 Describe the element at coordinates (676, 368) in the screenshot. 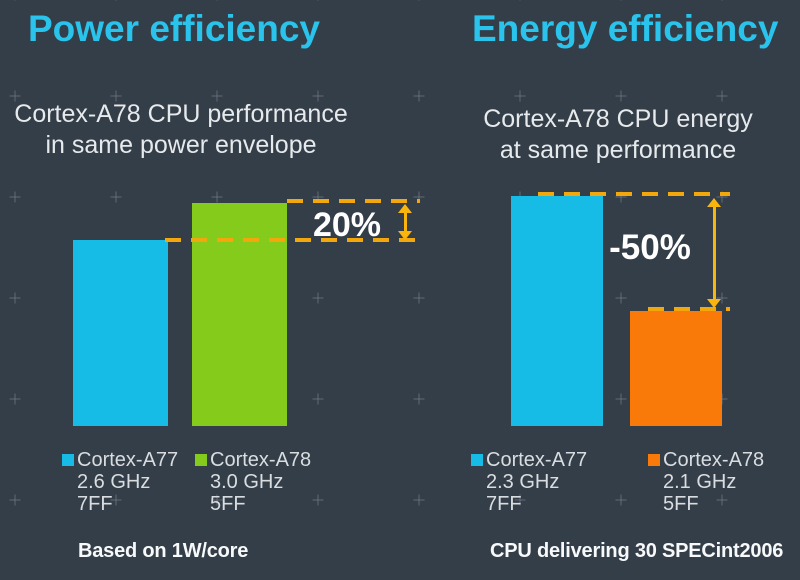

I see `energy-bar-cortex-a78` at that location.